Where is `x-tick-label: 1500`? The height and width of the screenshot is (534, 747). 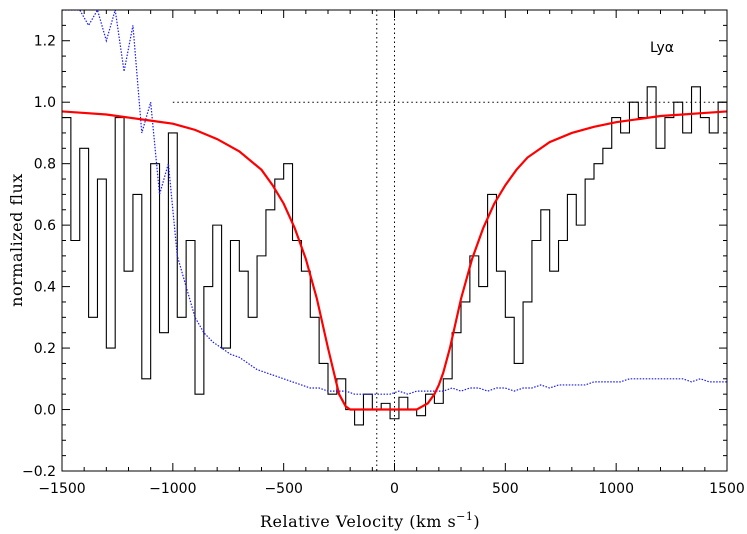
x-tick-label: 1500 is located at coordinates (727, 489).